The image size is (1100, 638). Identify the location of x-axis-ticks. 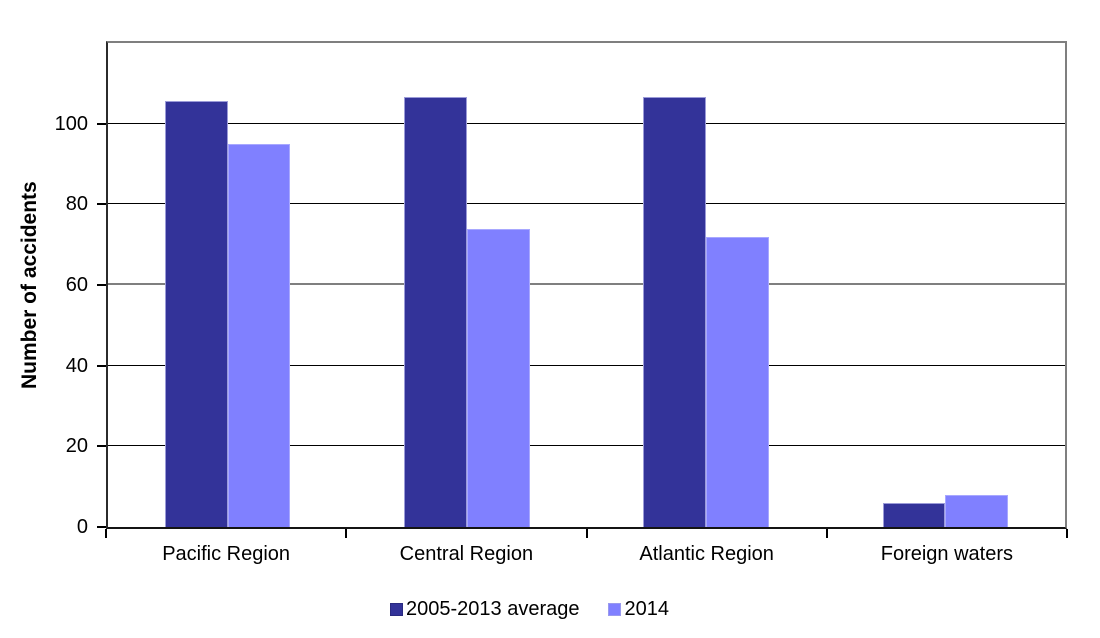
(586, 533).